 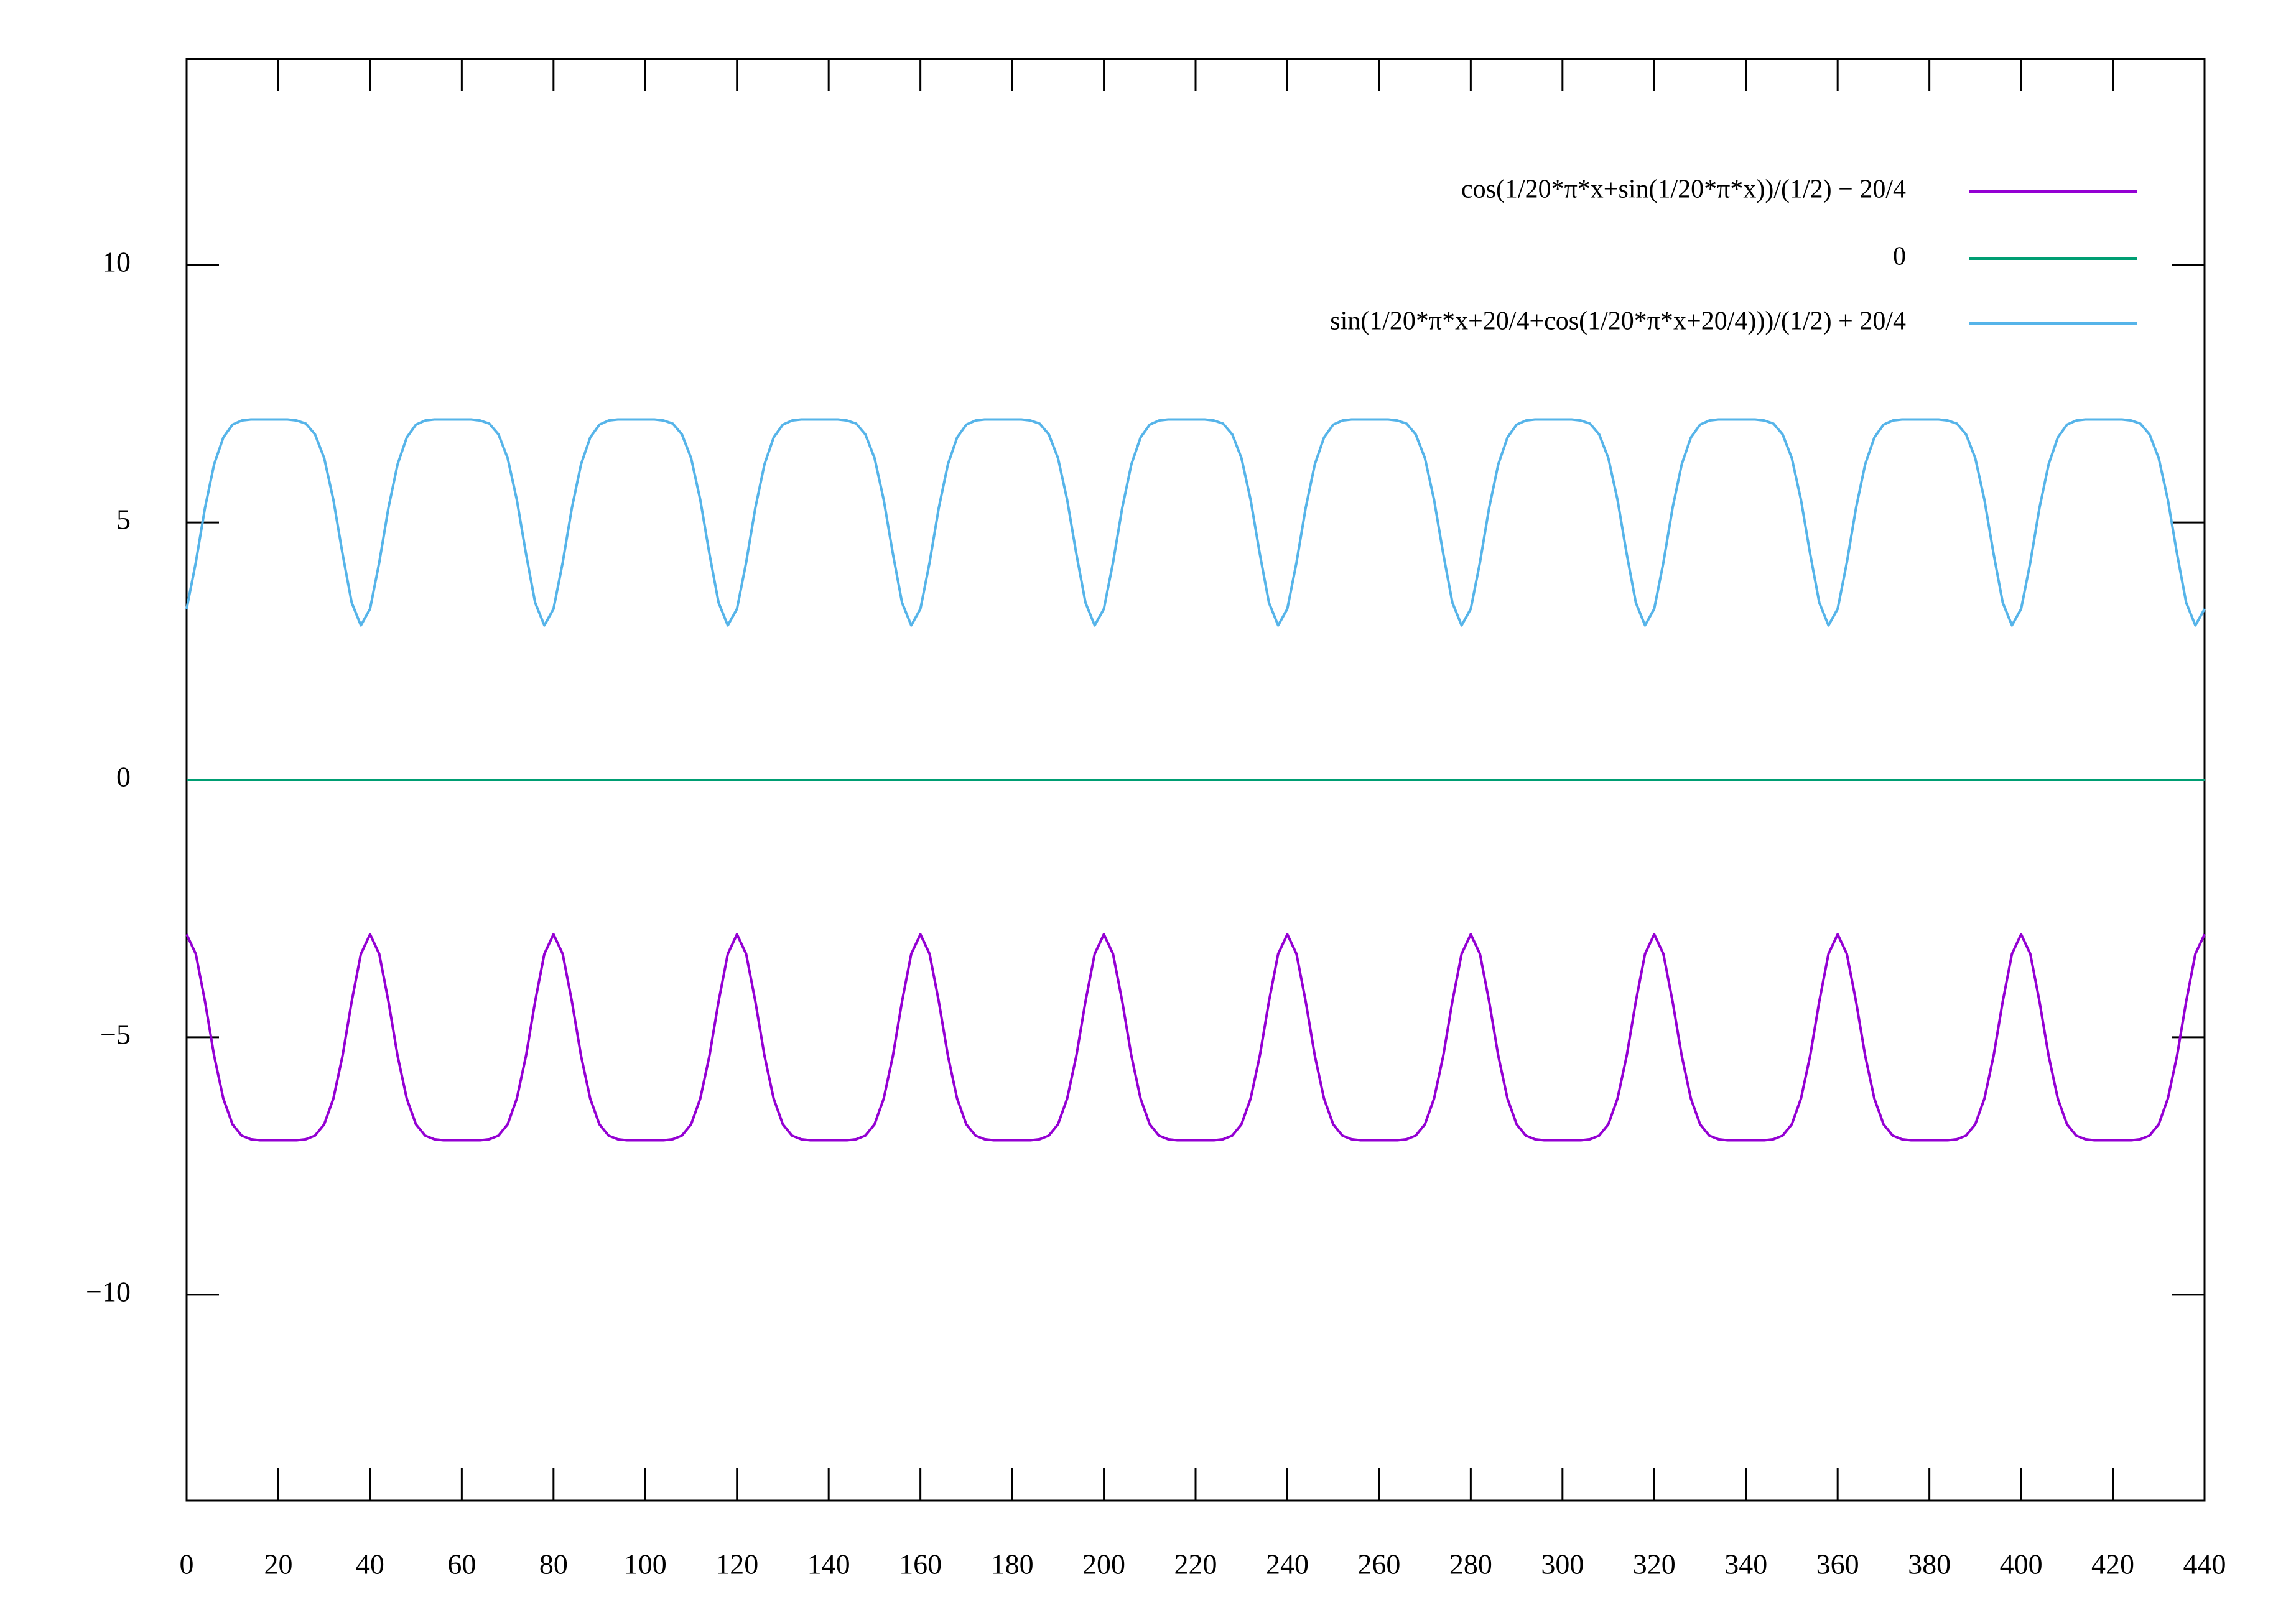 I want to click on x-tick-label: 60, so click(x=461, y=1564).